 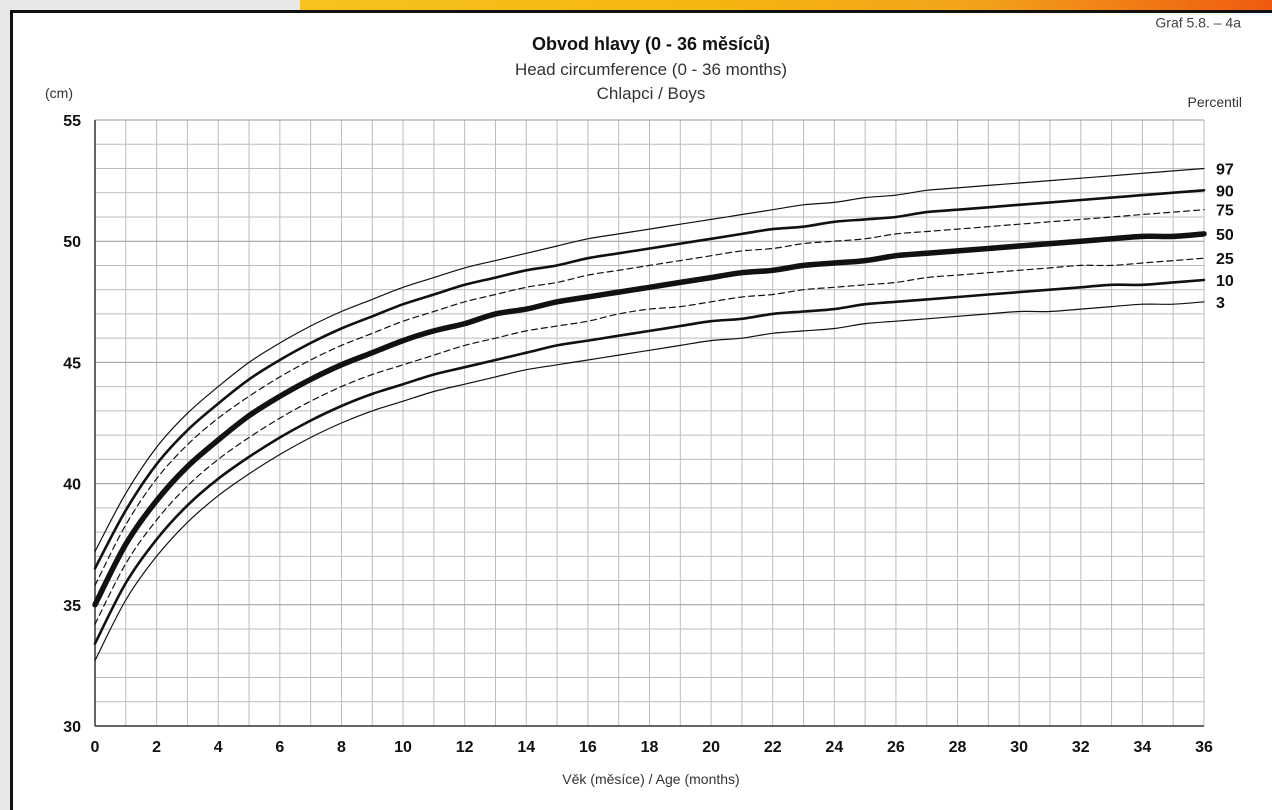 I want to click on x-tick-label: 2, so click(x=156, y=747).